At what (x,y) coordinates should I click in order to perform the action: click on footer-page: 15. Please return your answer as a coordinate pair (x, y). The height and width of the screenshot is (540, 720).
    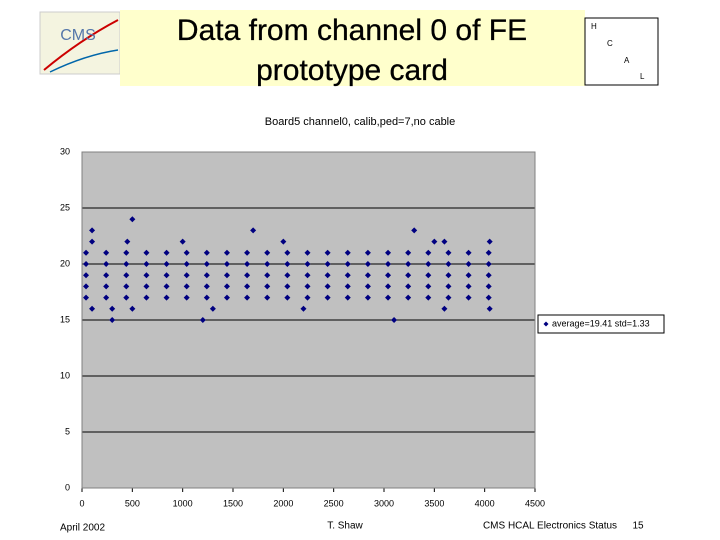
    Looking at the image, I should click on (638, 526).